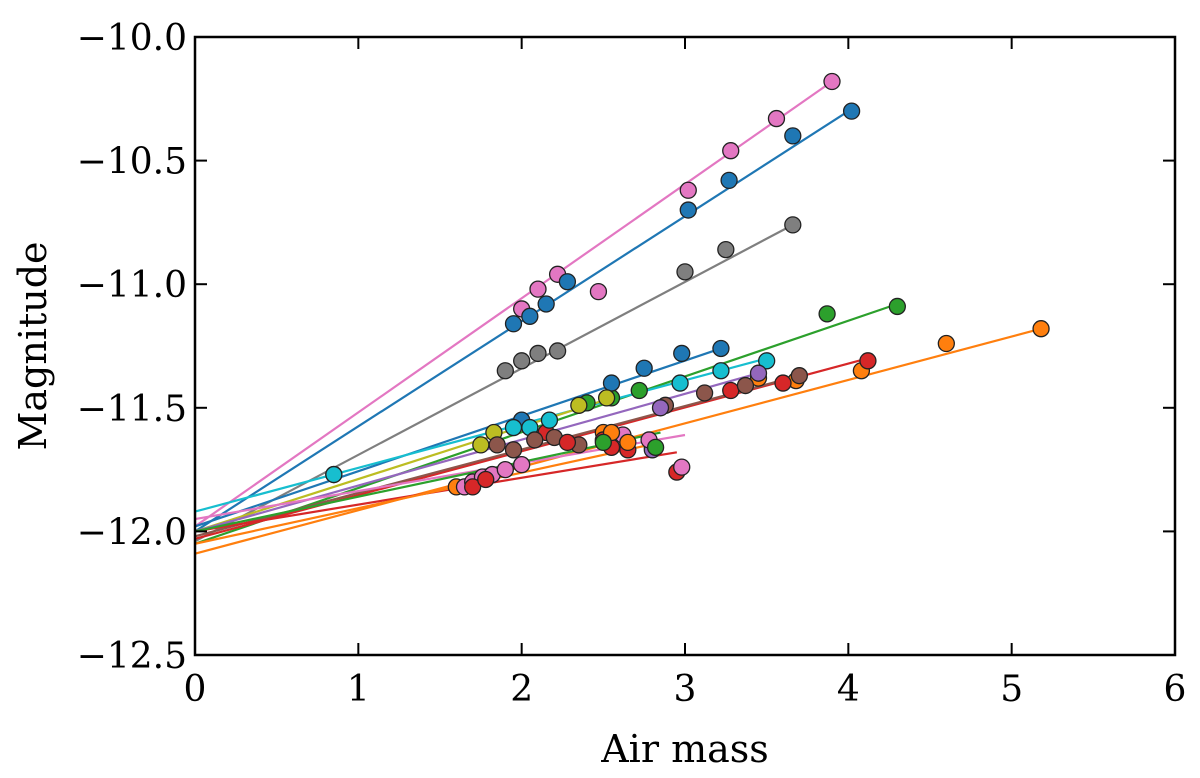  I want to click on y-tick-label-3: −11.5, so click(132, 409).